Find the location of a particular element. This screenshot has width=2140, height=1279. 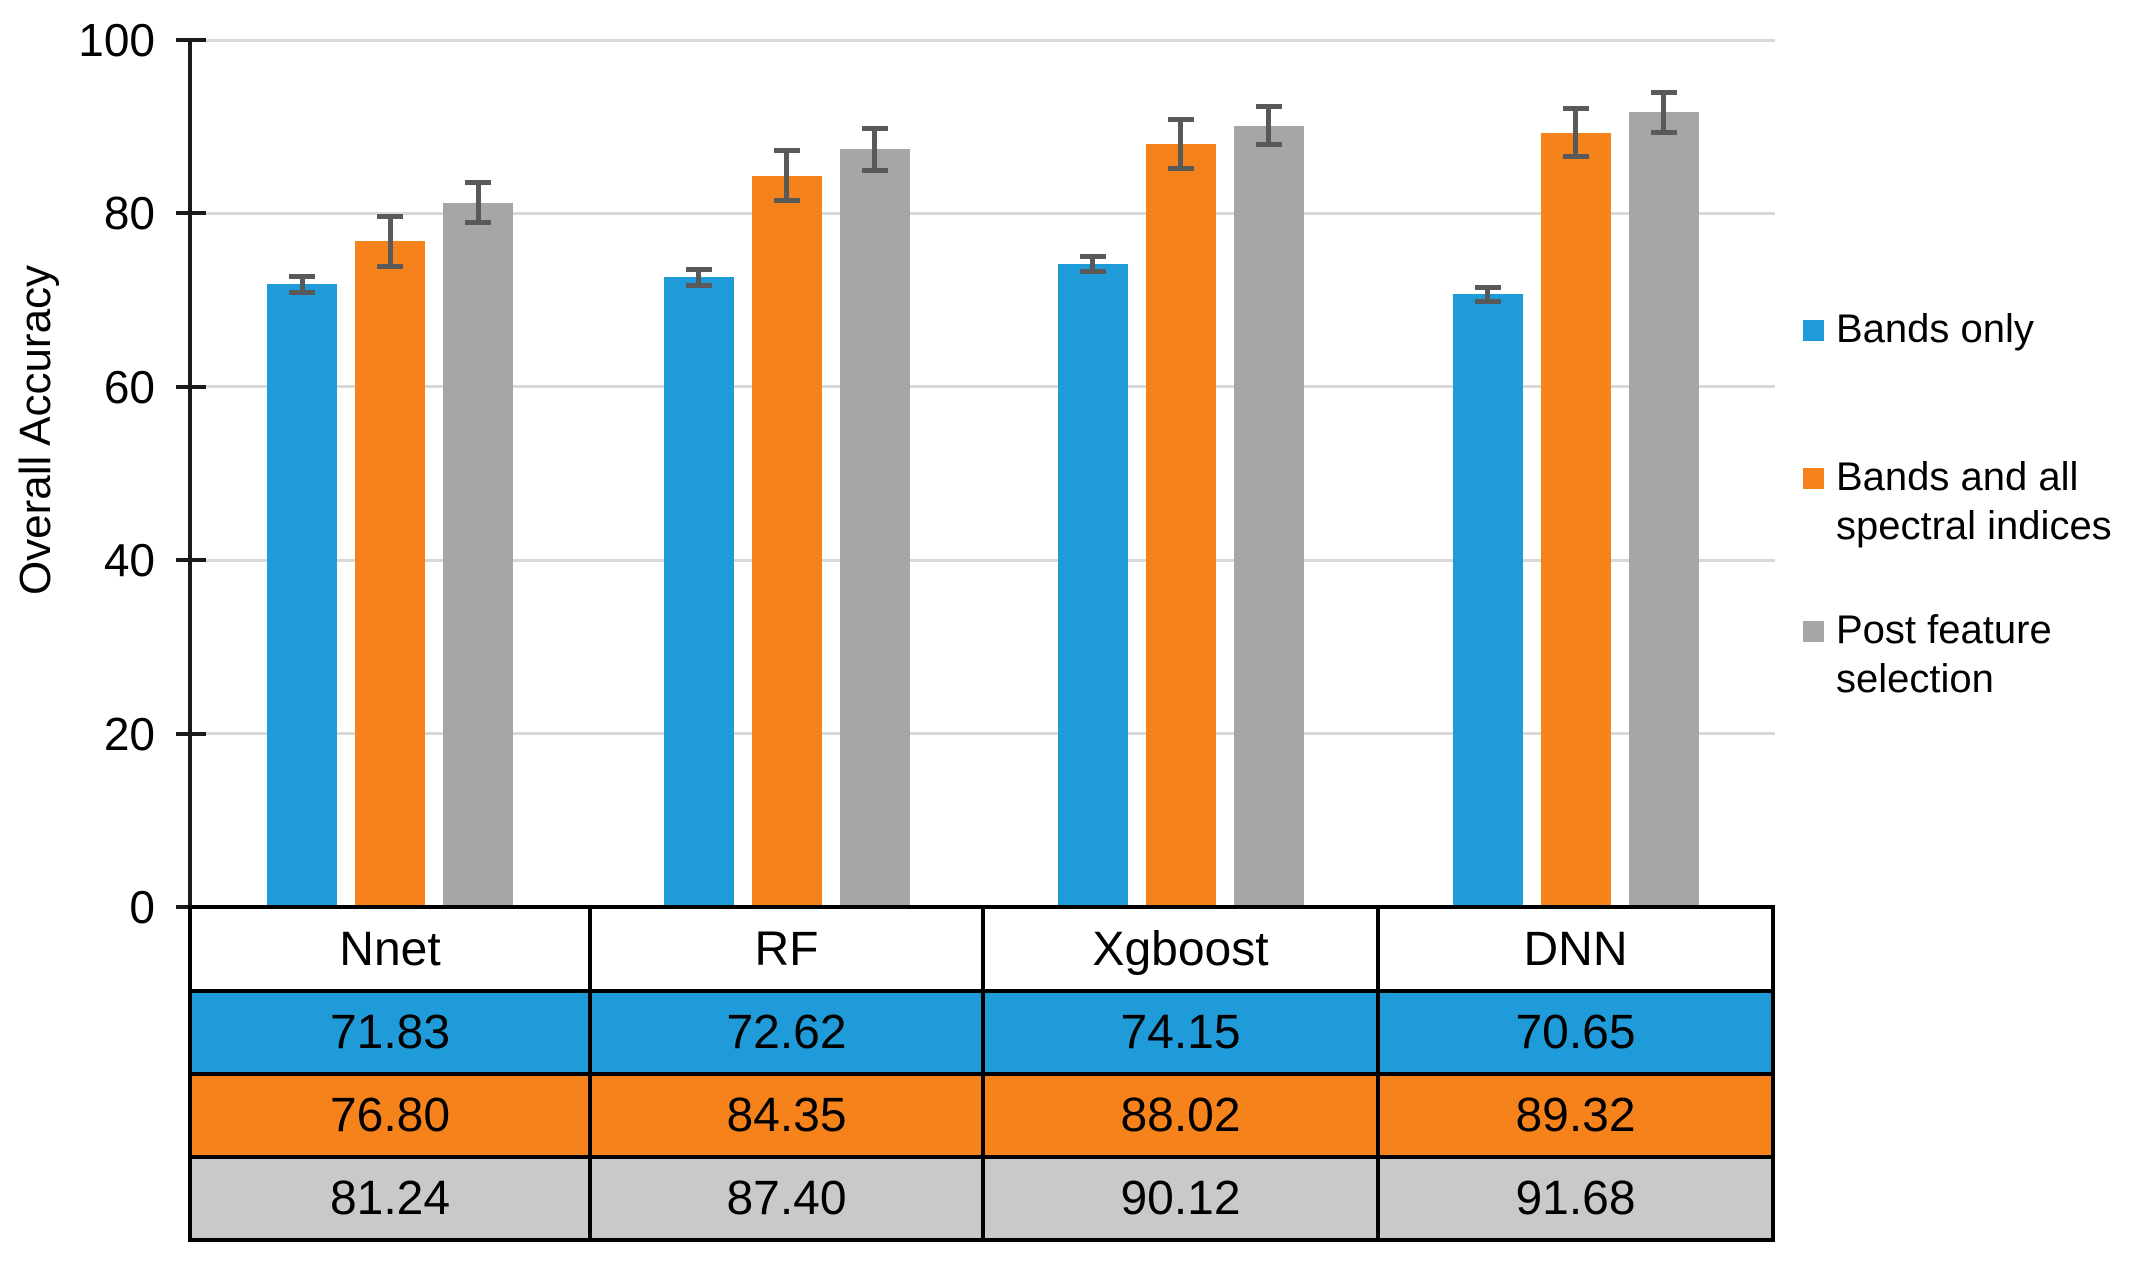

table-cell: 87.40 is located at coordinates (786, 1198).